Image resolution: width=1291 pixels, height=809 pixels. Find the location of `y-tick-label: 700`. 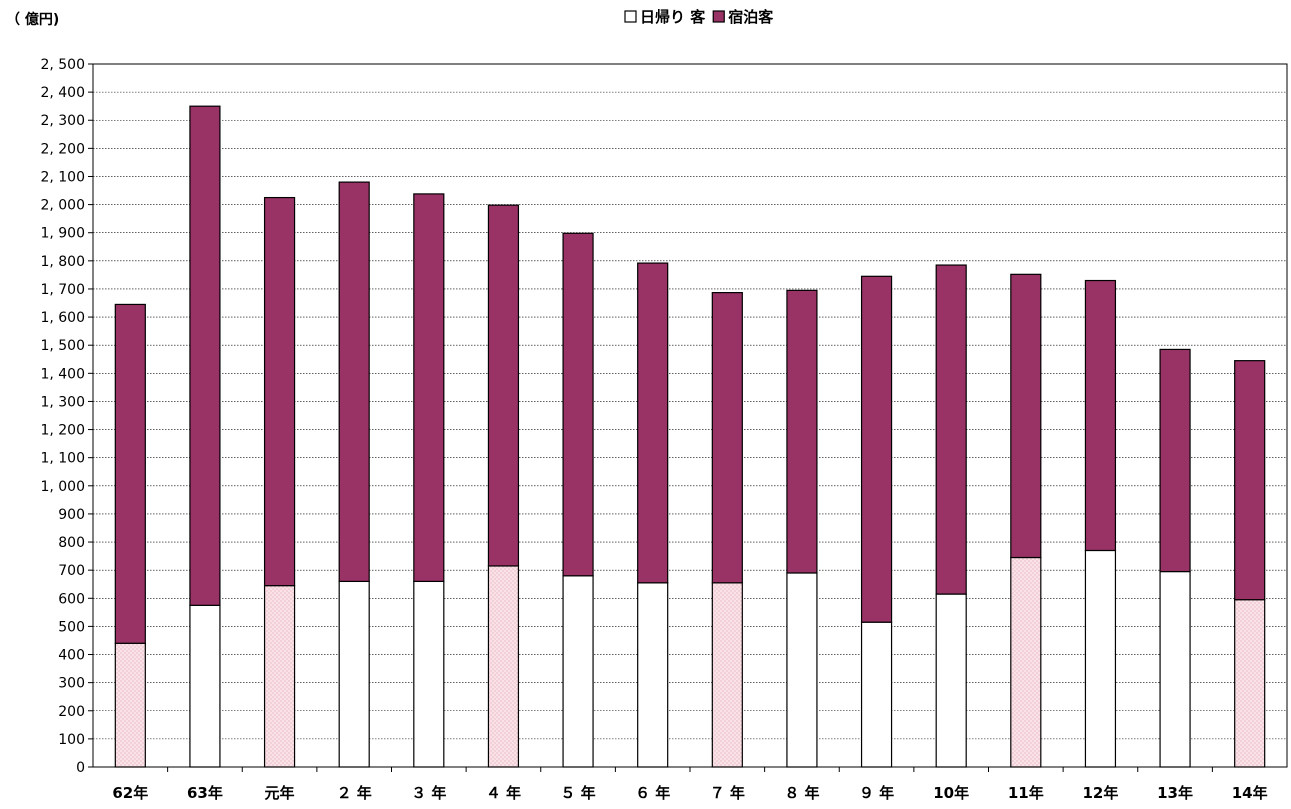

y-tick-label: 700 is located at coordinates (71, 571).